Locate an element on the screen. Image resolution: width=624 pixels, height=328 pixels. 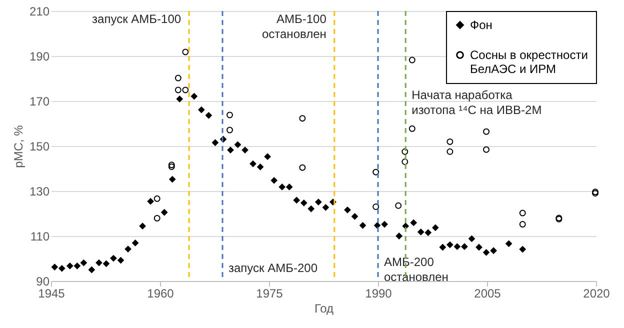
y-tick-label: 150 is located at coordinates (39, 147).